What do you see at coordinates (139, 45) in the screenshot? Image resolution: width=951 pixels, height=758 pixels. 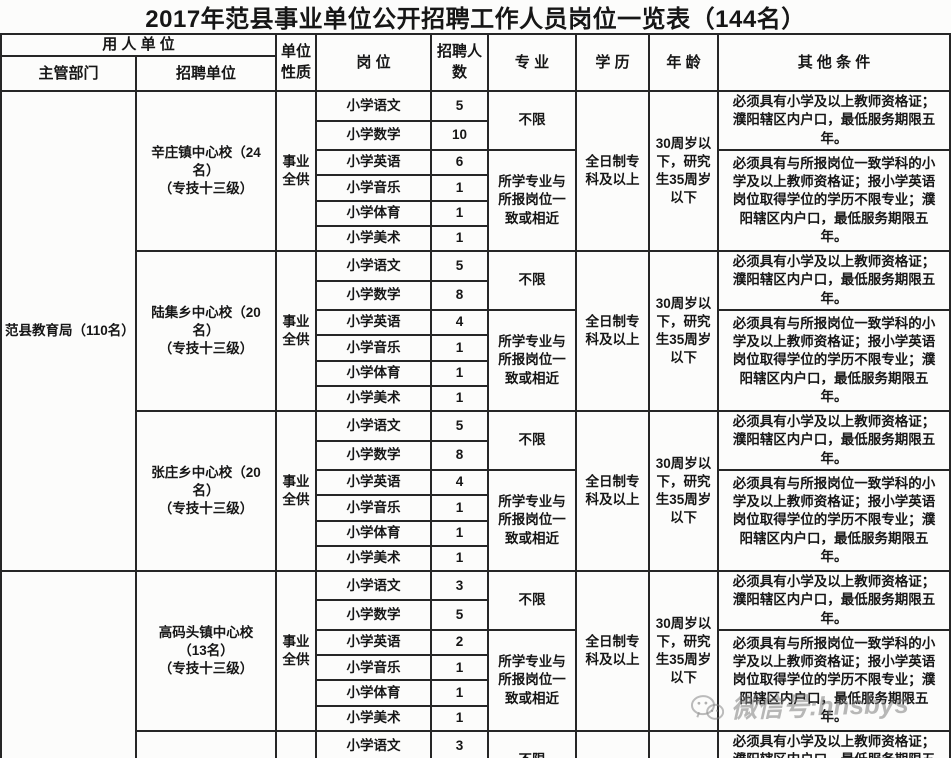 I see `header-employer-group: 用 人 单 位` at bounding box center [139, 45].